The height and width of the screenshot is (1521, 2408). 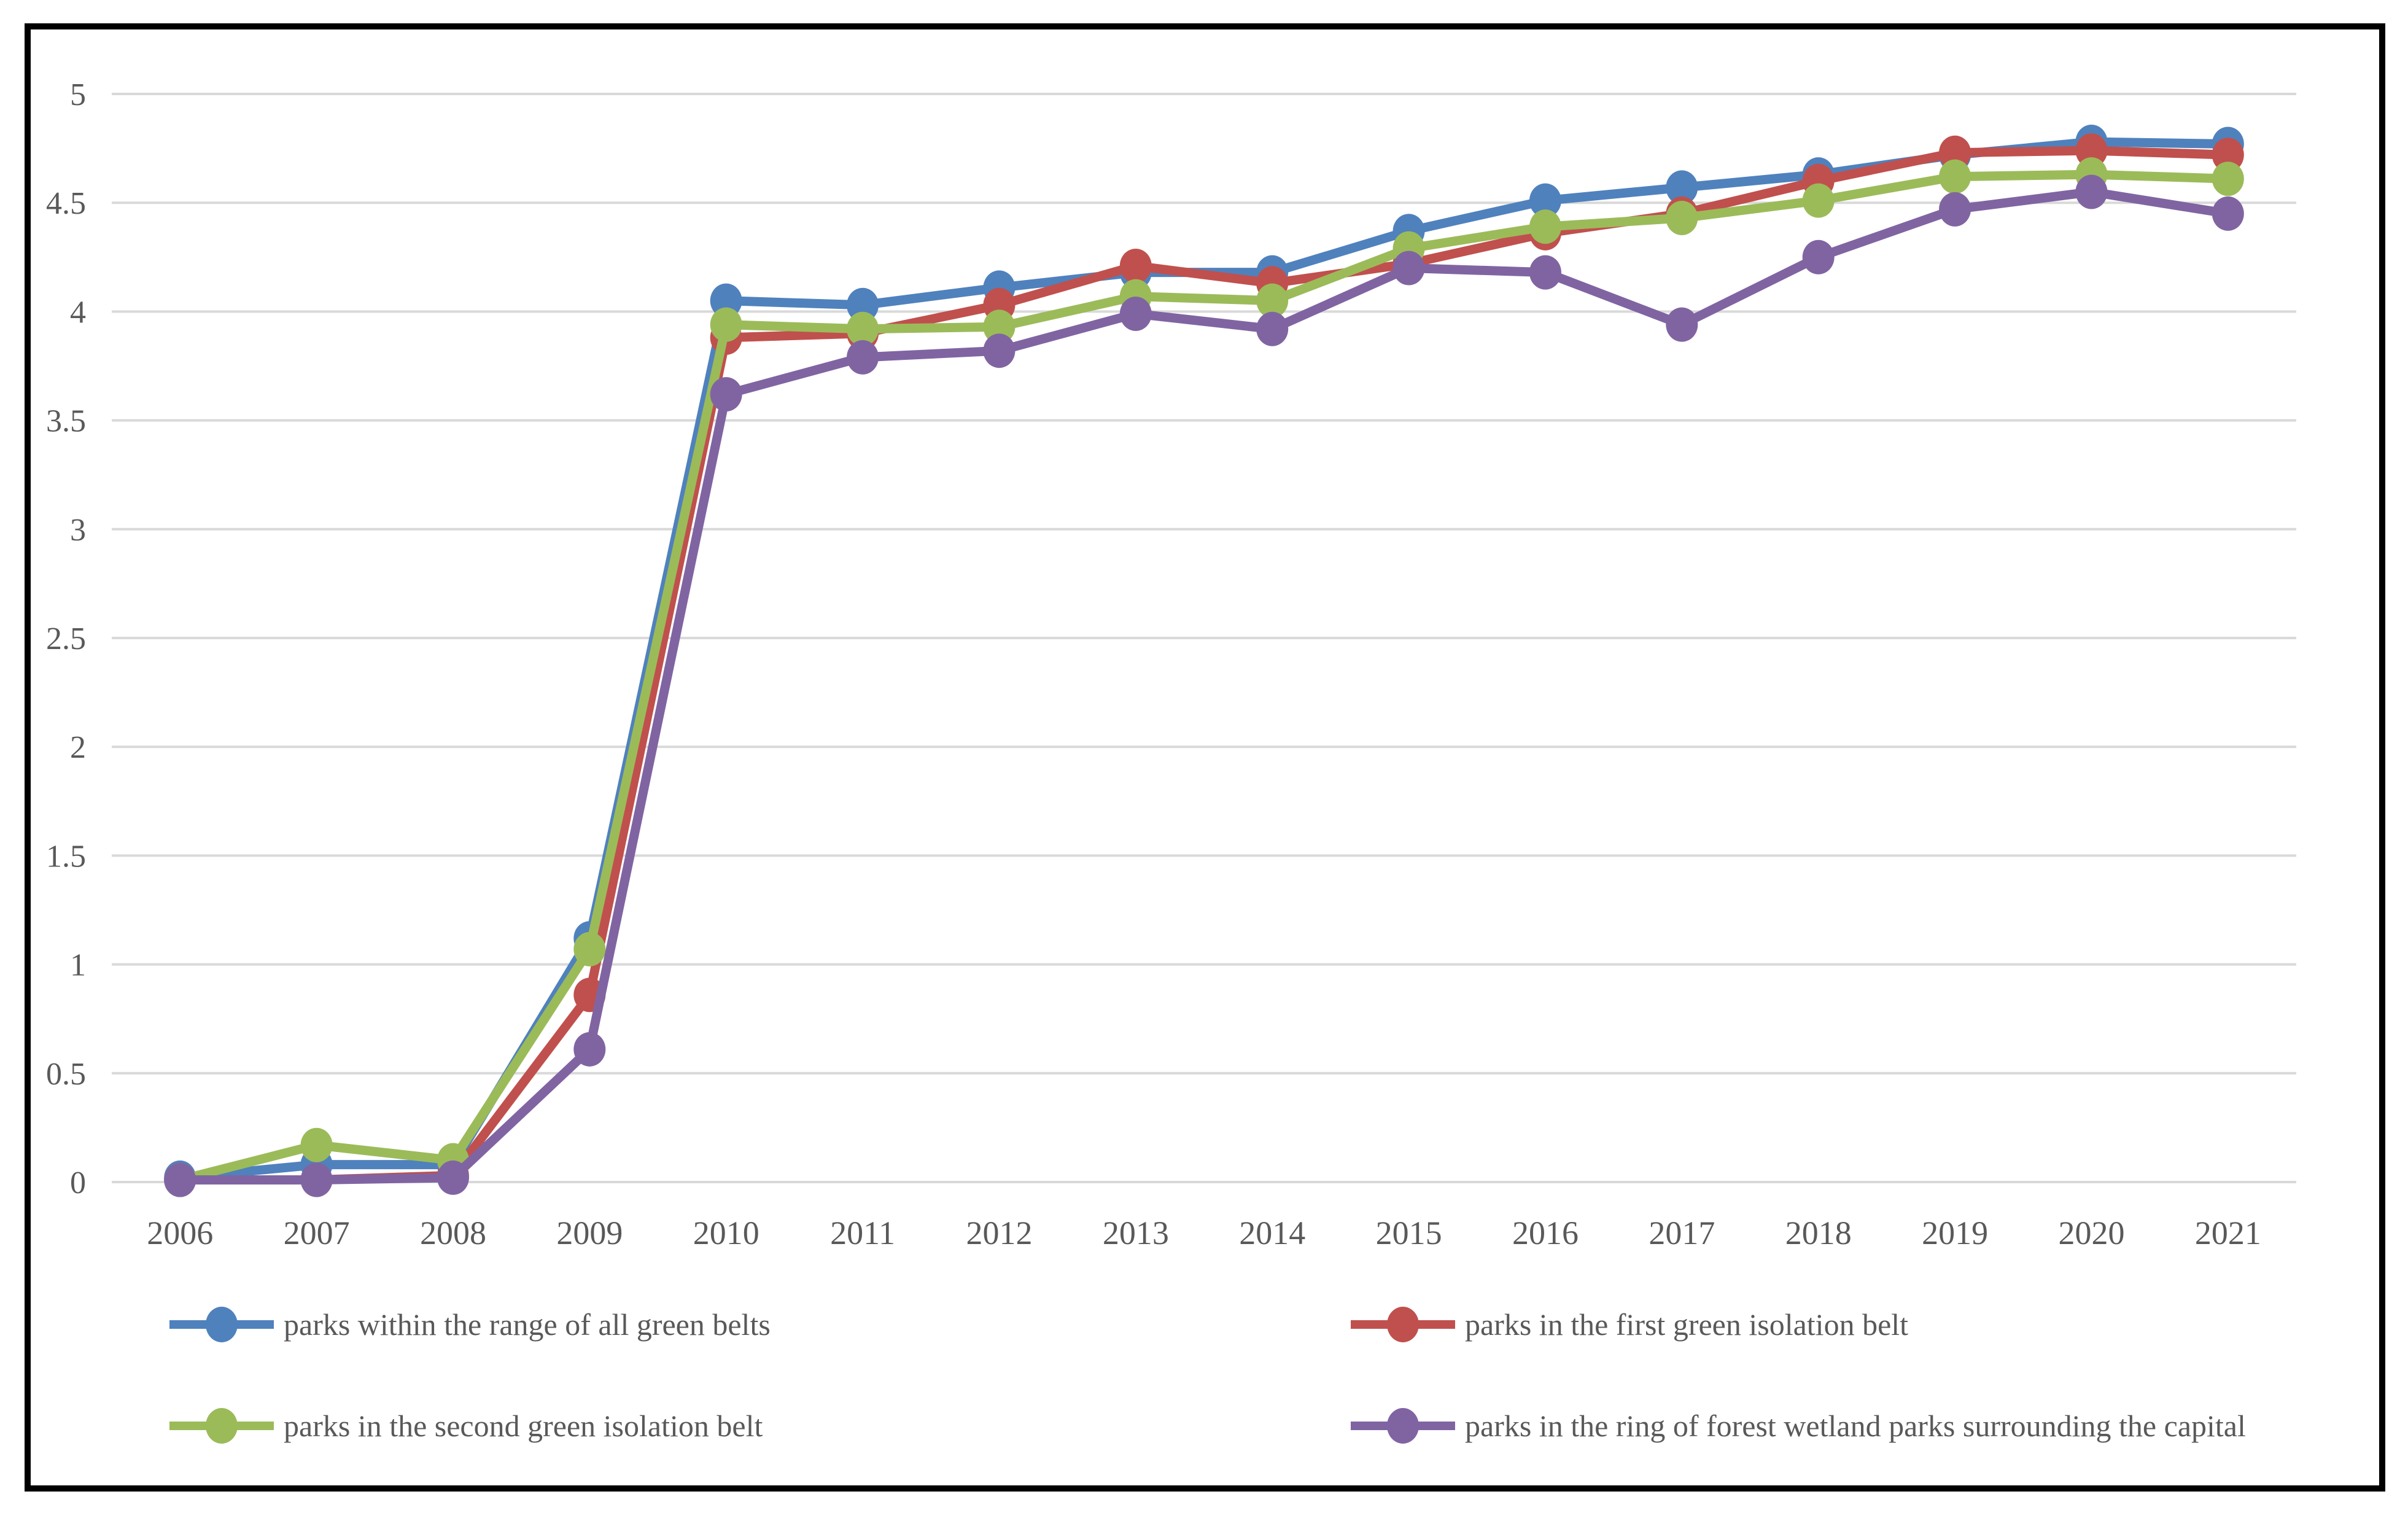 What do you see at coordinates (222, 1324) in the screenshot?
I see `legend-marker-blue` at bounding box center [222, 1324].